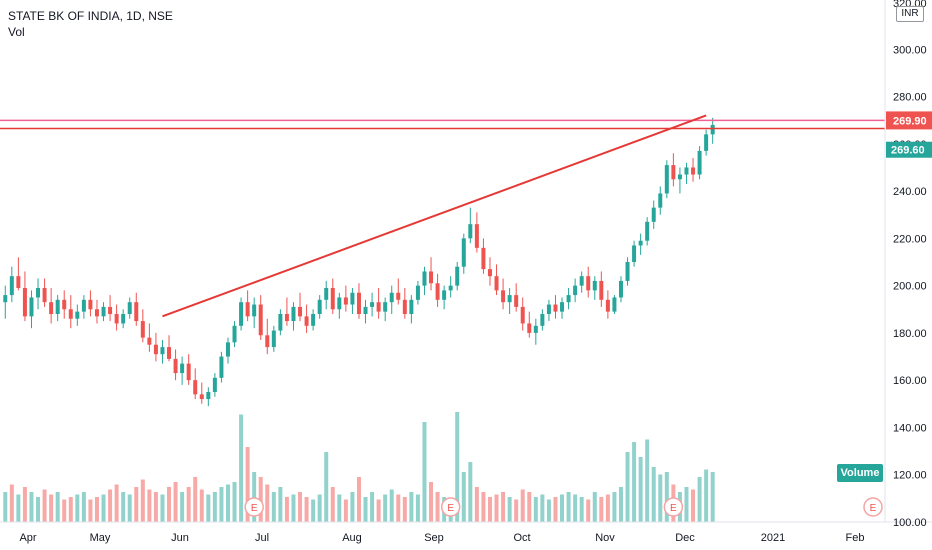 This screenshot has height=550, width=932. Describe the element at coordinates (910, 5) in the screenshot. I see `price-tick-label-top: 320.00` at that location.